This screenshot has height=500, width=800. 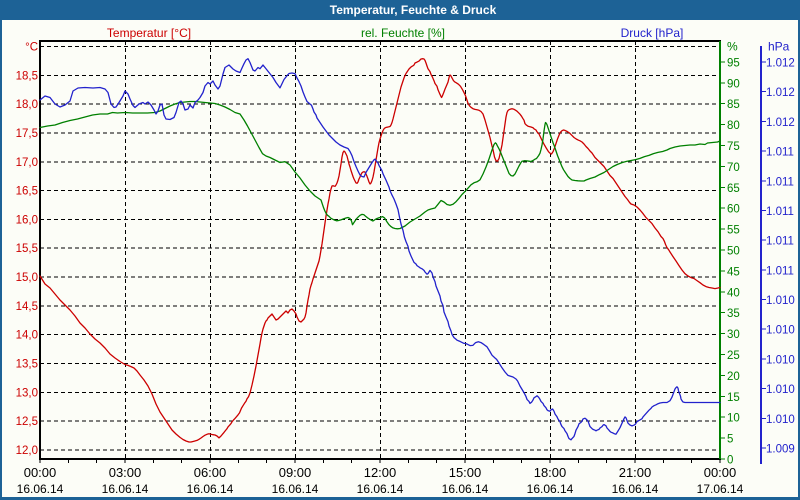 I want to click on svg-text: 18:00, so click(x=550, y=472).